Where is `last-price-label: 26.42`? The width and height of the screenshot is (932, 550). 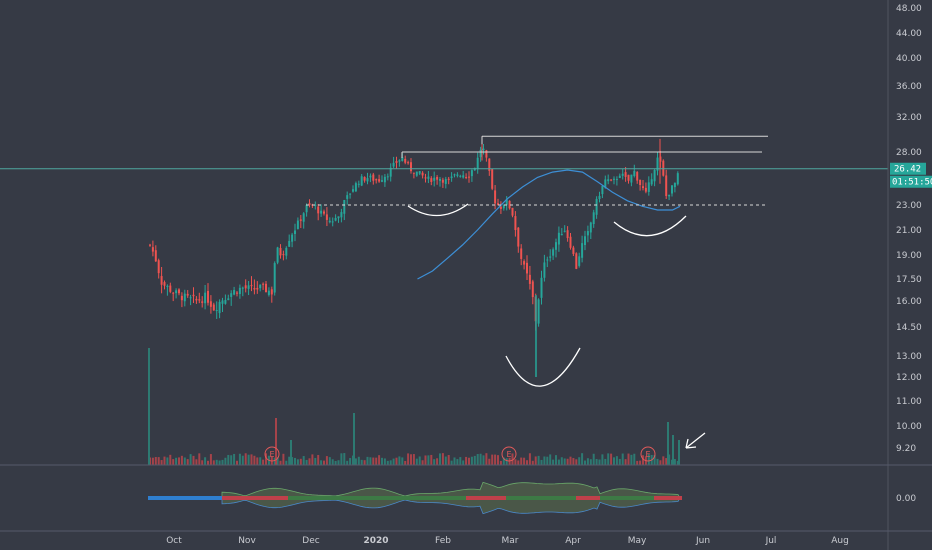
last-price-label: 26.42 is located at coordinates (907, 170).